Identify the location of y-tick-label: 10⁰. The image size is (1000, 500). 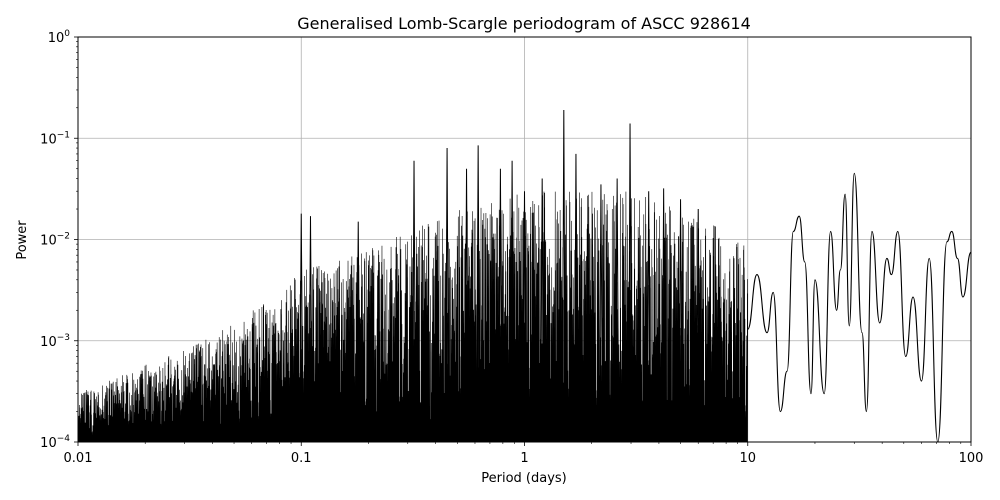
(59, 37).